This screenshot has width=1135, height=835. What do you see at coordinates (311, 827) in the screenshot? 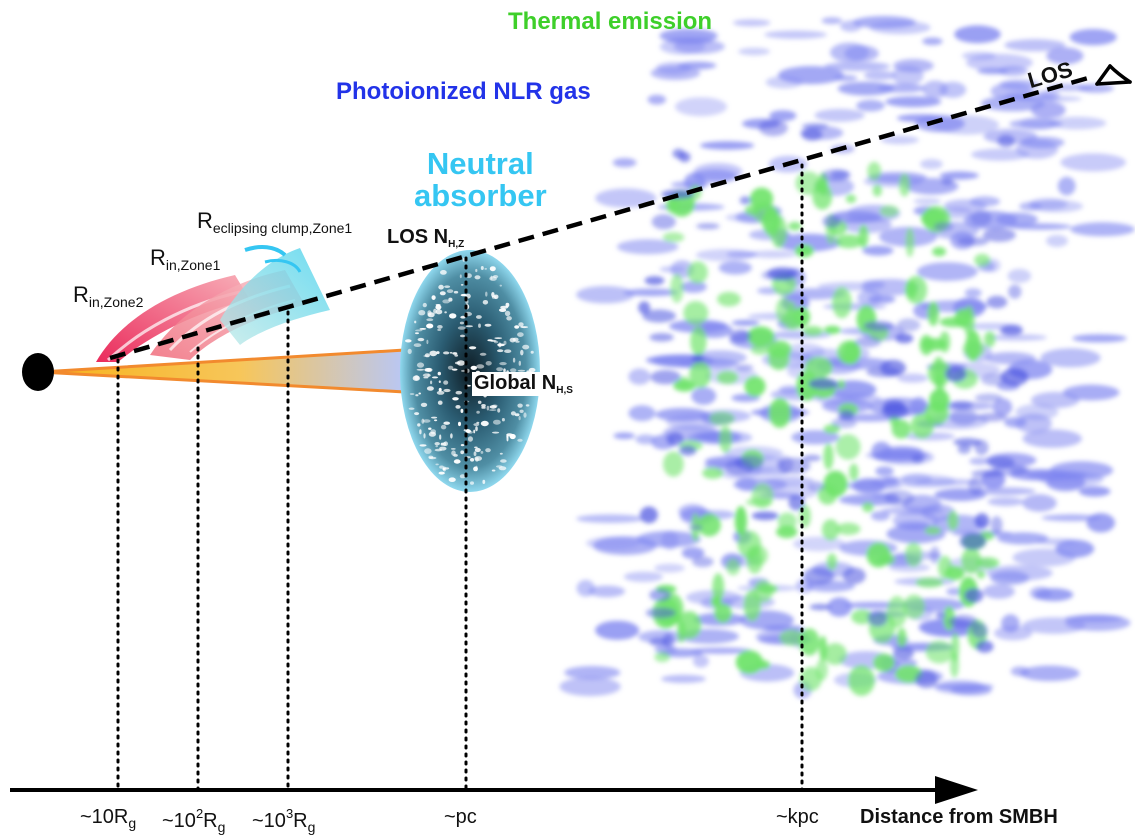
I see `tick-1000rg-sub: g` at bounding box center [311, 827].